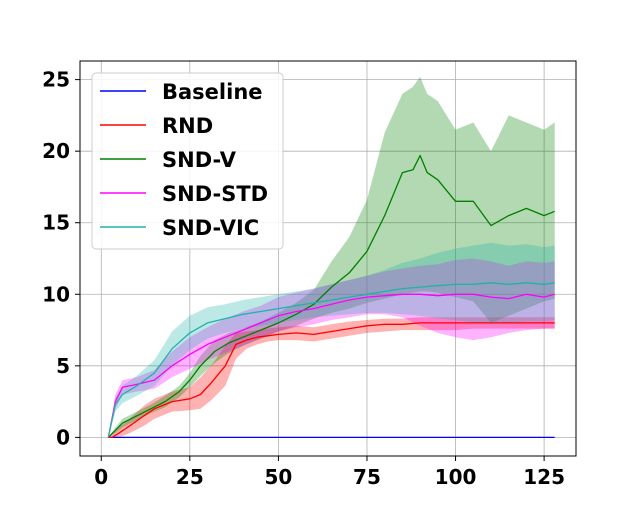 This screenshot has height=512, width=640. I want to click on y-tick-label: 10, so click(56, 294).